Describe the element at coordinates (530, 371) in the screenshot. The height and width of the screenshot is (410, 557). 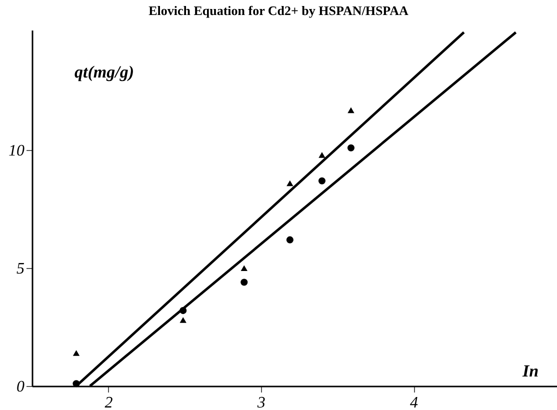
I see `x-axis-title: In` at that location.